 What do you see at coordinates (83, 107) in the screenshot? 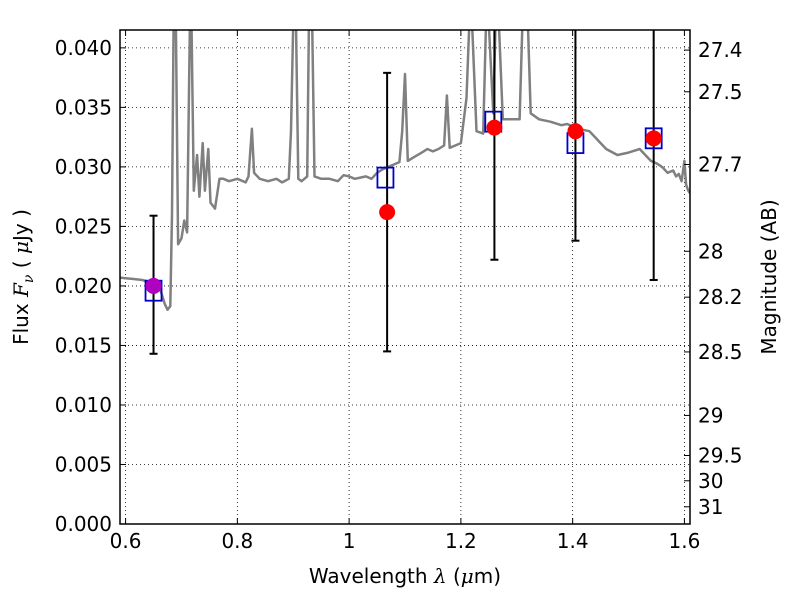
I see `y-tick-label: 0.035` at bounding box center [83, 107].